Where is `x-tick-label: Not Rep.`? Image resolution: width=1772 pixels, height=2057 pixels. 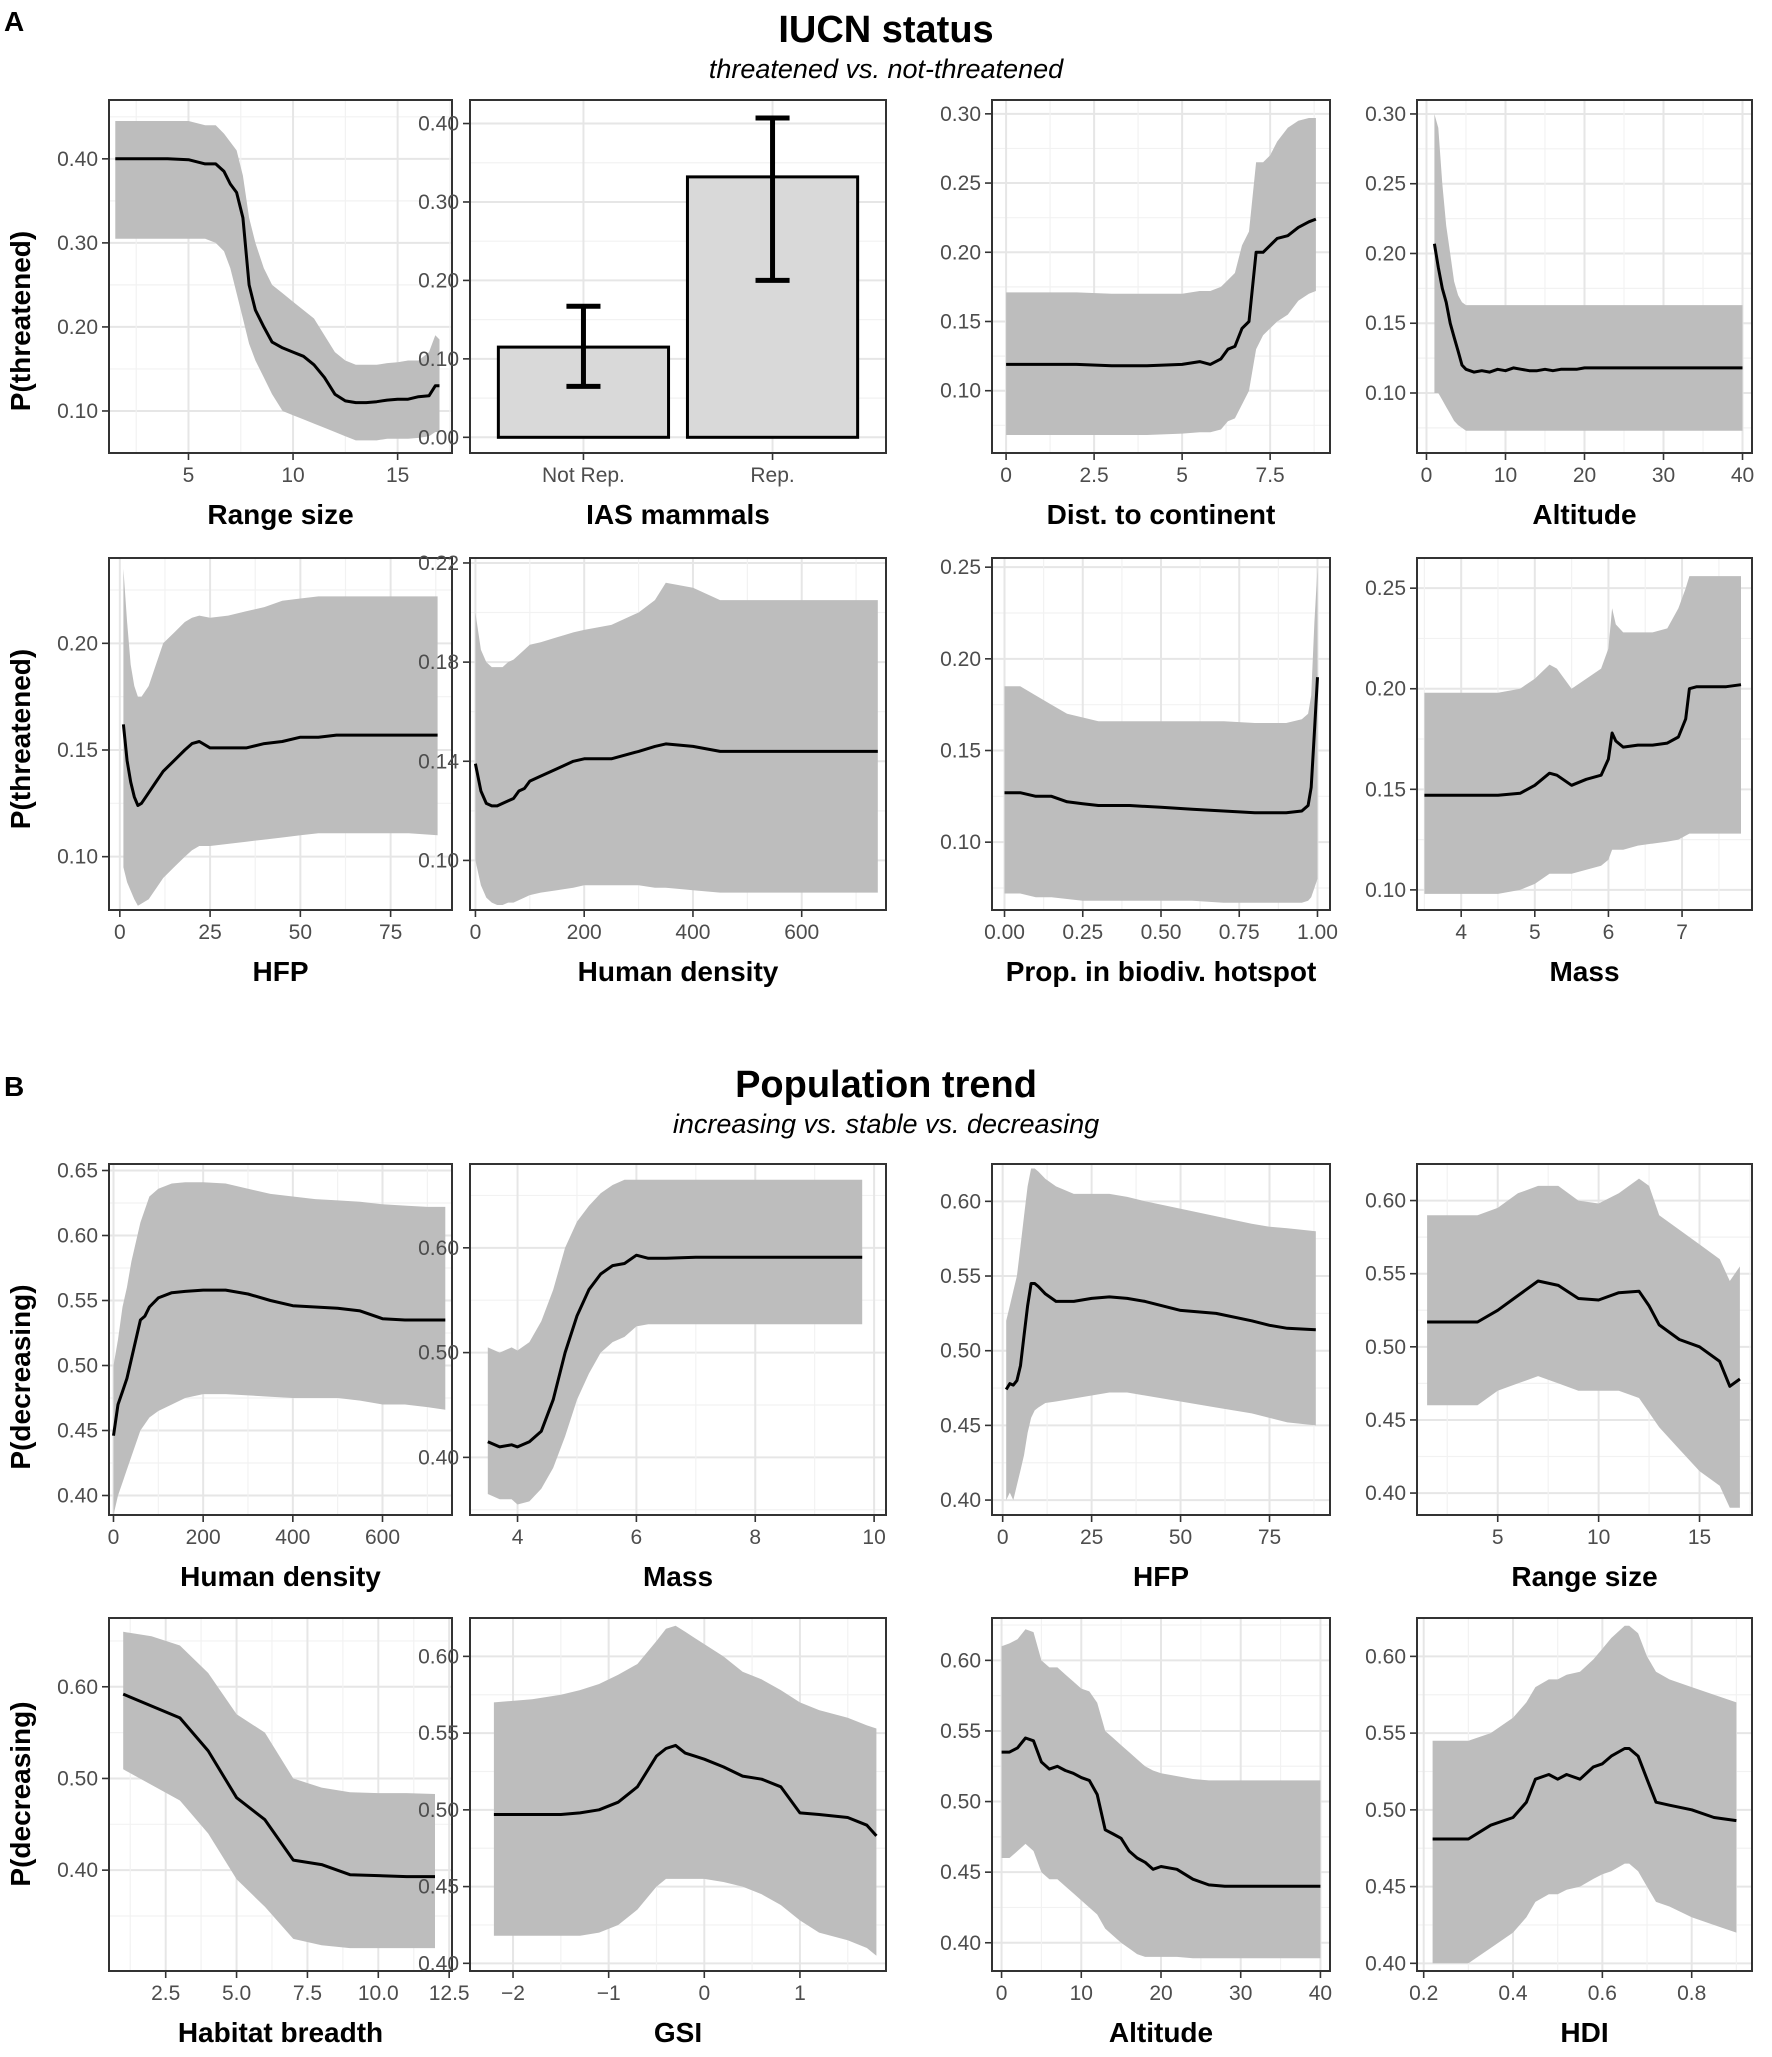 x-tick-label: Not Rep. is located at coordinates (583, 475).